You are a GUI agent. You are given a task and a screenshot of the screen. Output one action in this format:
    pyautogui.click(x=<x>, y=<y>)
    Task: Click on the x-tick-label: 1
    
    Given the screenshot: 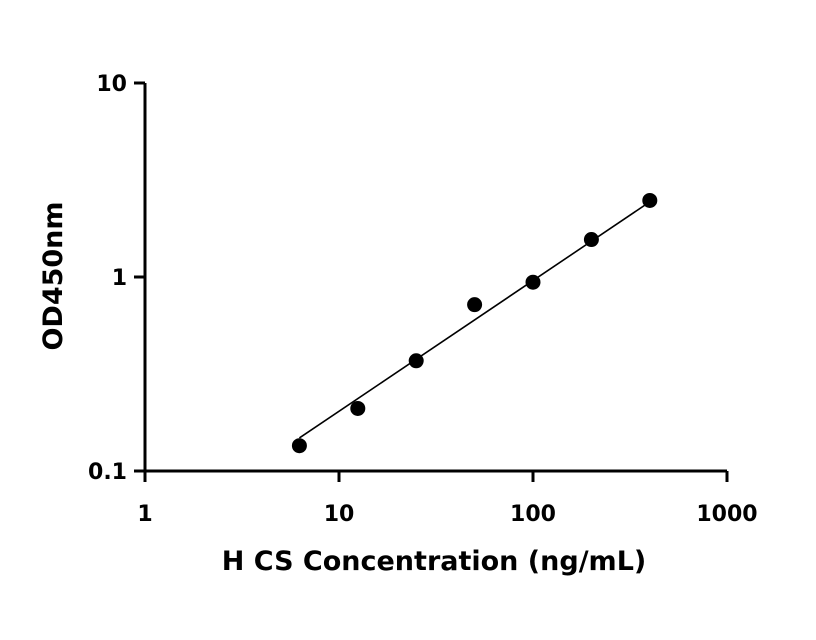 What is the action you would take?
    pyautogui.click(x=144, y=514)
    